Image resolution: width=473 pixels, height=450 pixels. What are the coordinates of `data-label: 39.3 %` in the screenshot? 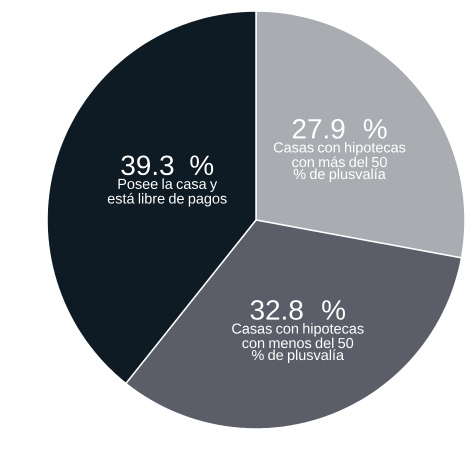 It's located at (167, 165).